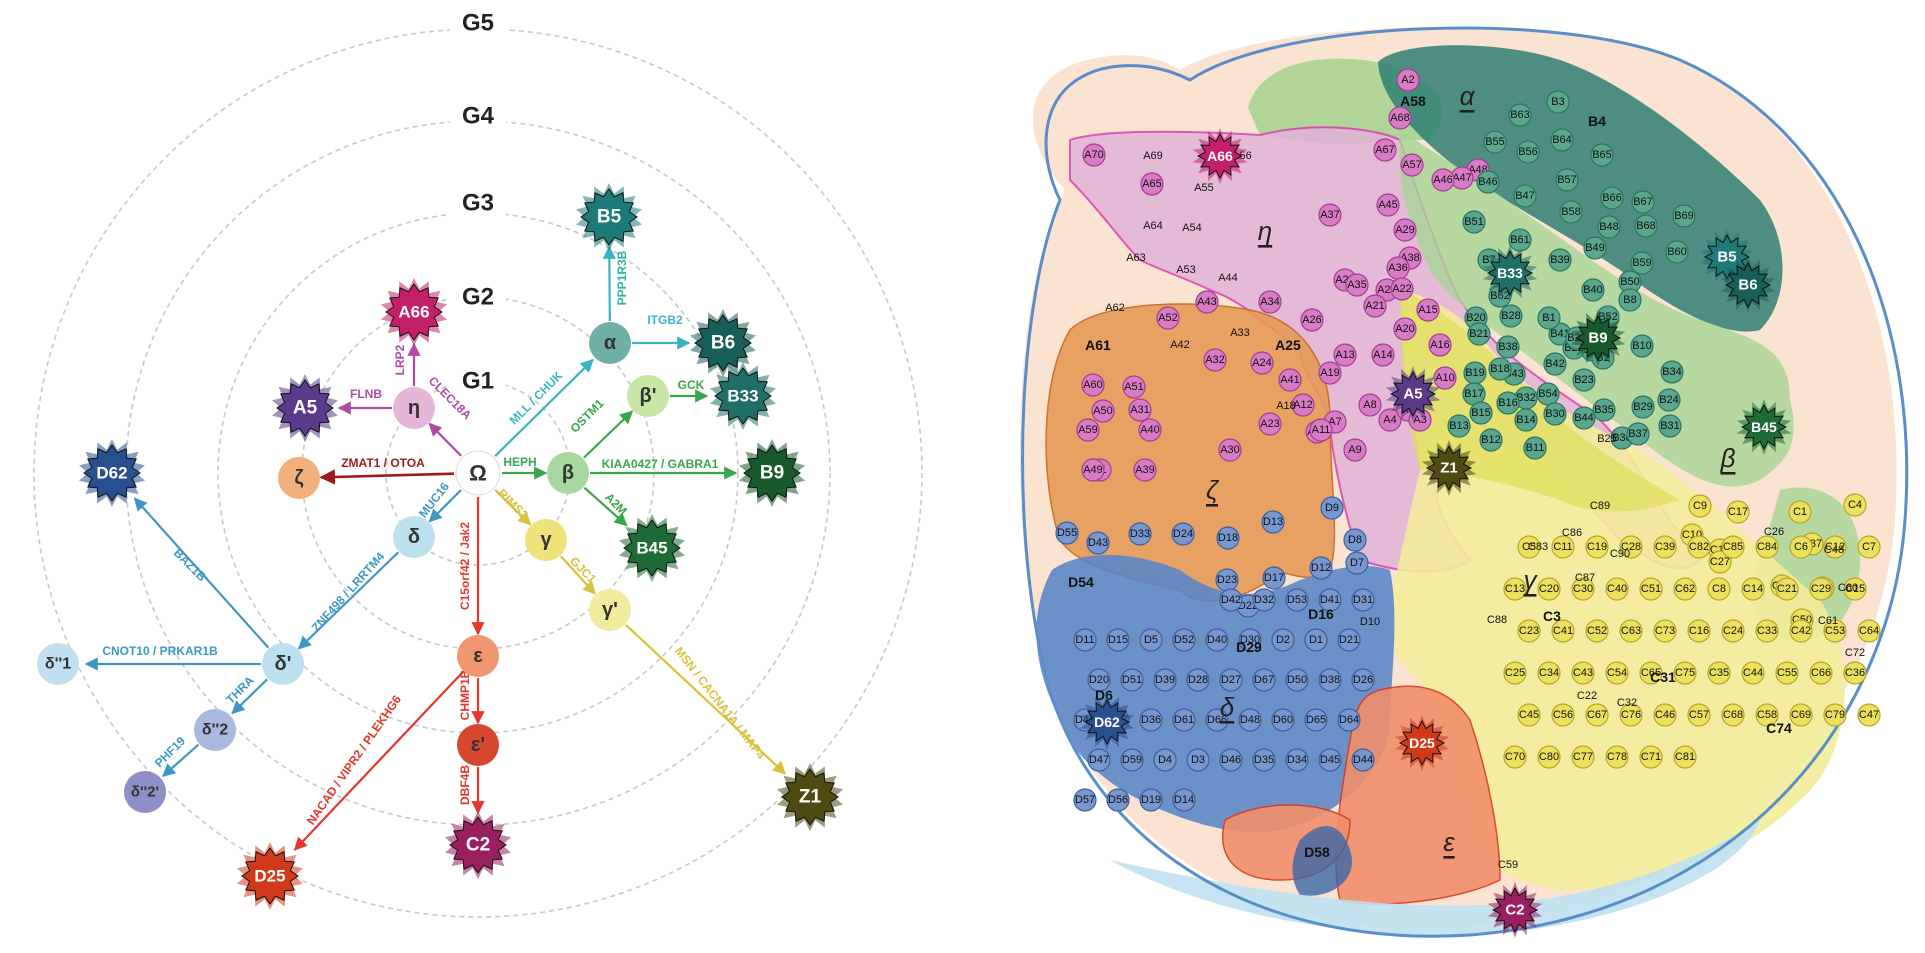  I want to click on dot-A-A37: A37, so click(1330, 215).